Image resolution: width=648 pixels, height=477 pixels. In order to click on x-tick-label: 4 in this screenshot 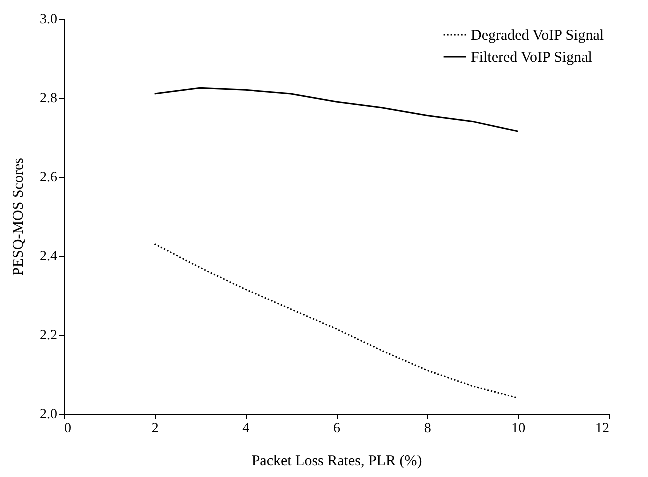, I will do `click(246, 429)`.